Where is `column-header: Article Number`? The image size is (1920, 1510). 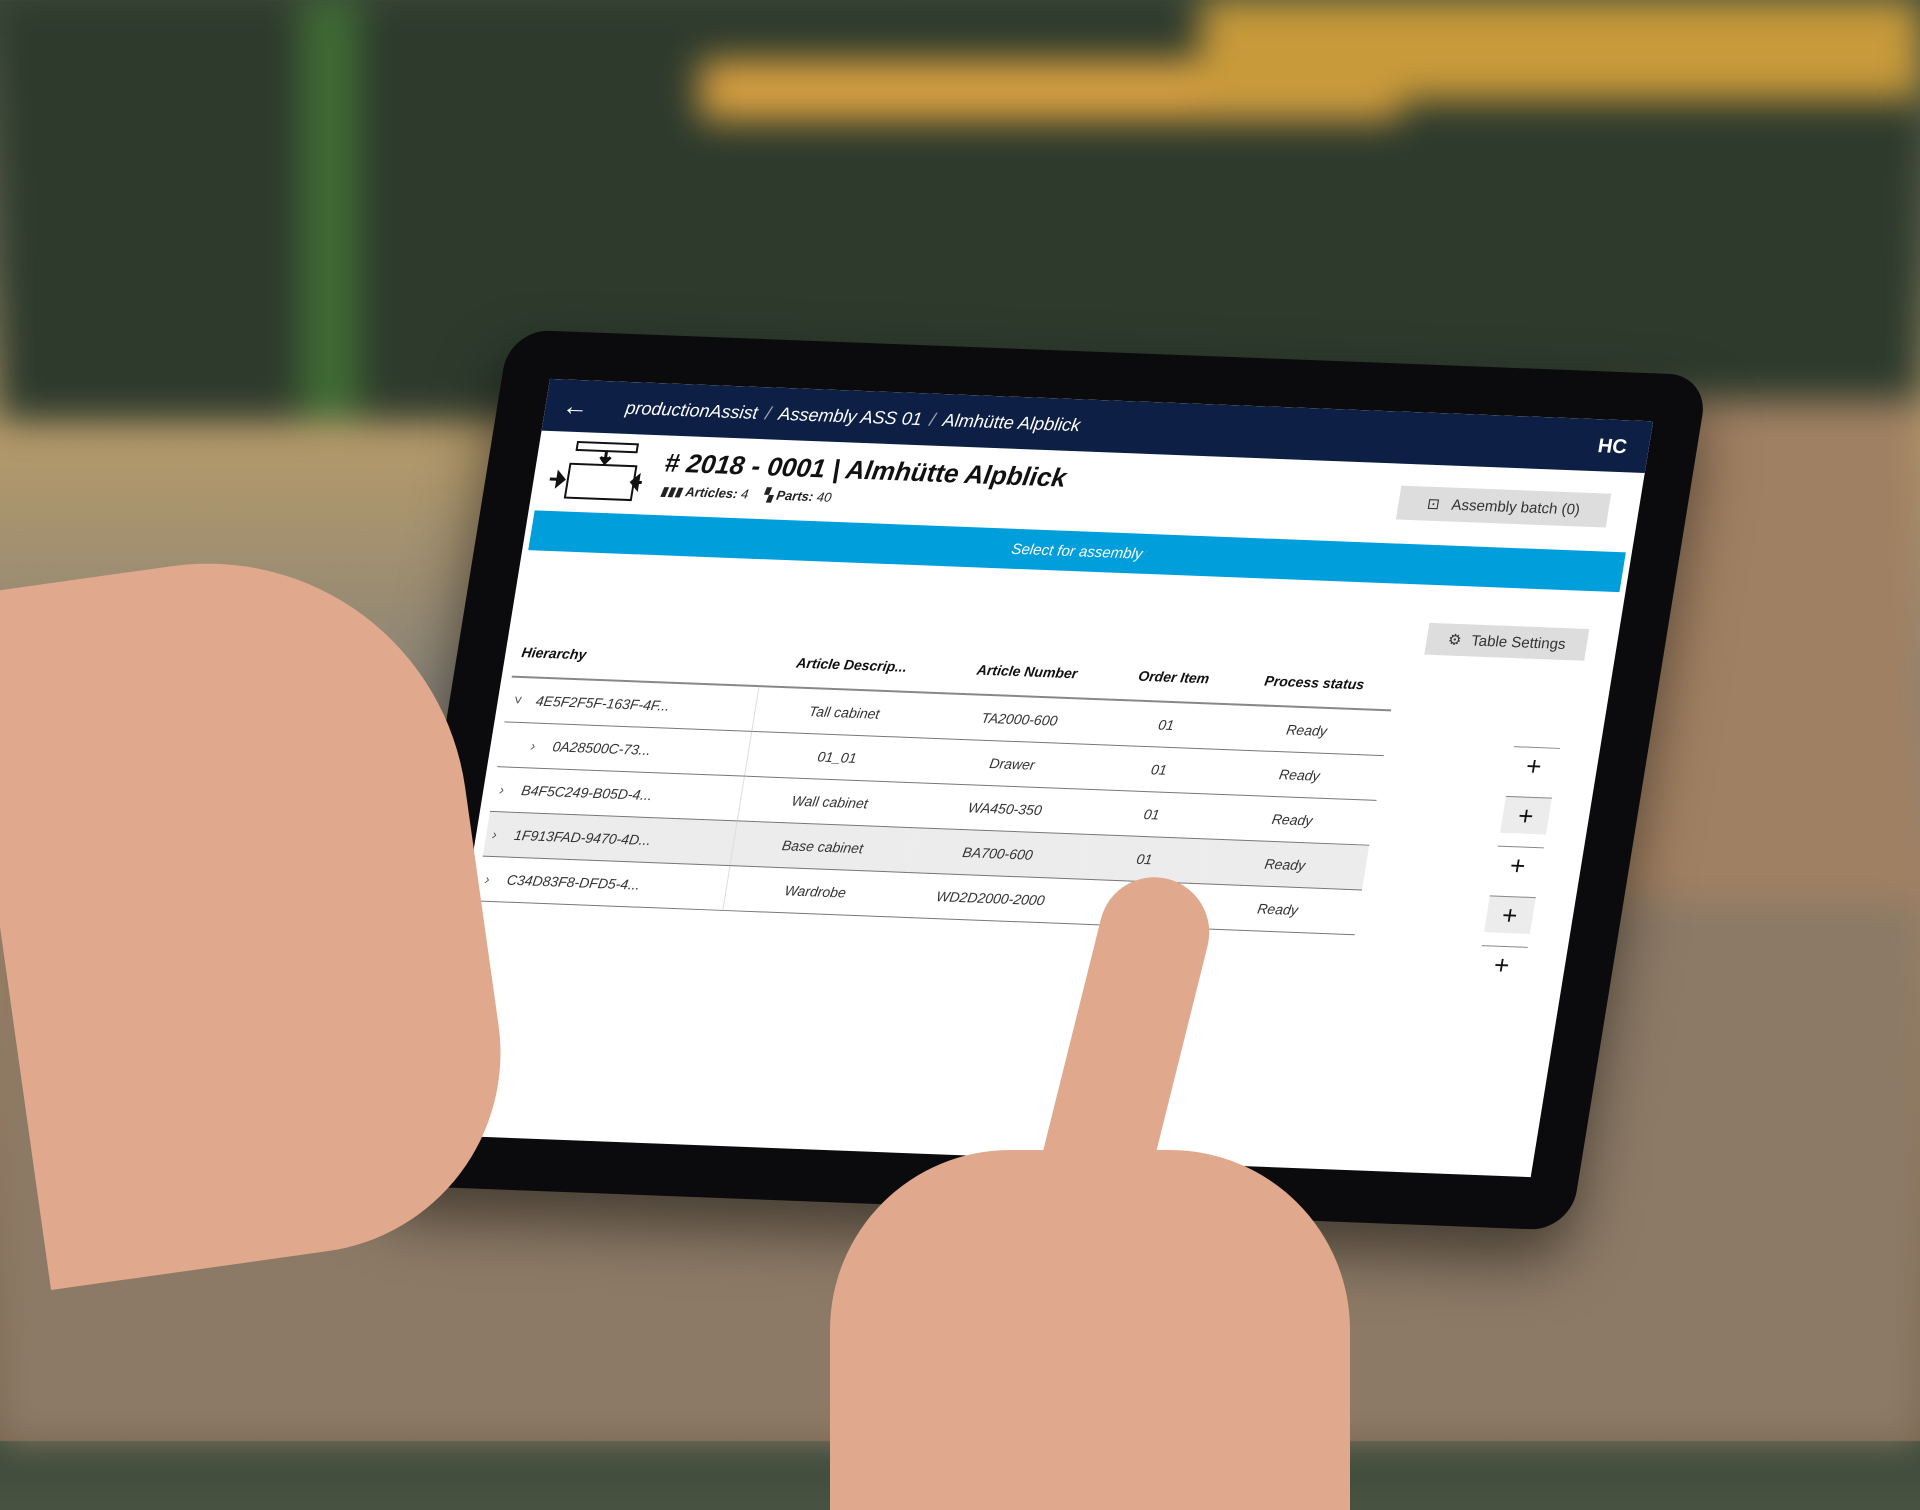 column-header: Article Number is located at coordinates (1027, 672).